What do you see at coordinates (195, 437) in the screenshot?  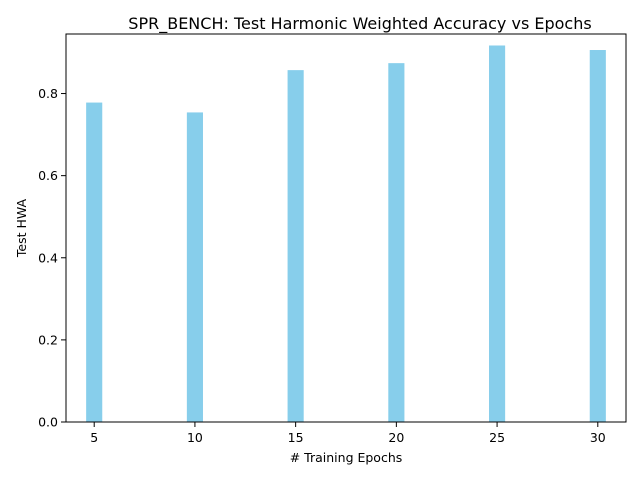 I see `x-tick-label: 10` at bounding box center [195, 437].